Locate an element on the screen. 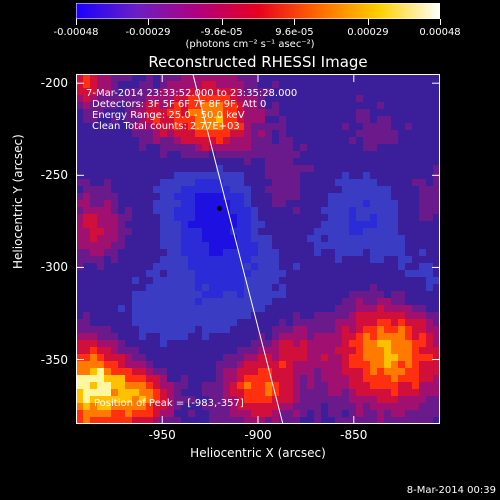 The height and width of the screenshot is (500, 500). colorbar-tick is located at coordinates (368, 22).